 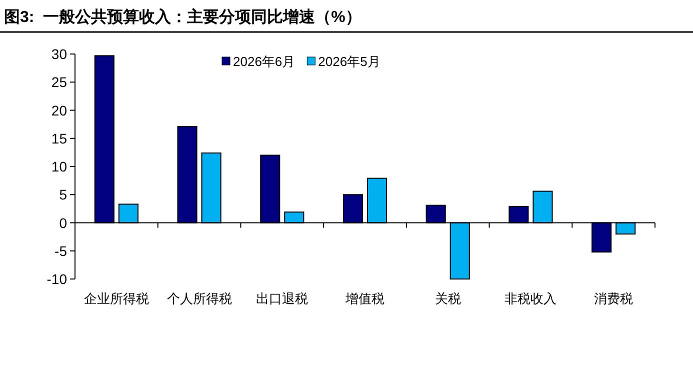 I want to click on x-tick-label: 企业所得税, so click(x=116, y=298).